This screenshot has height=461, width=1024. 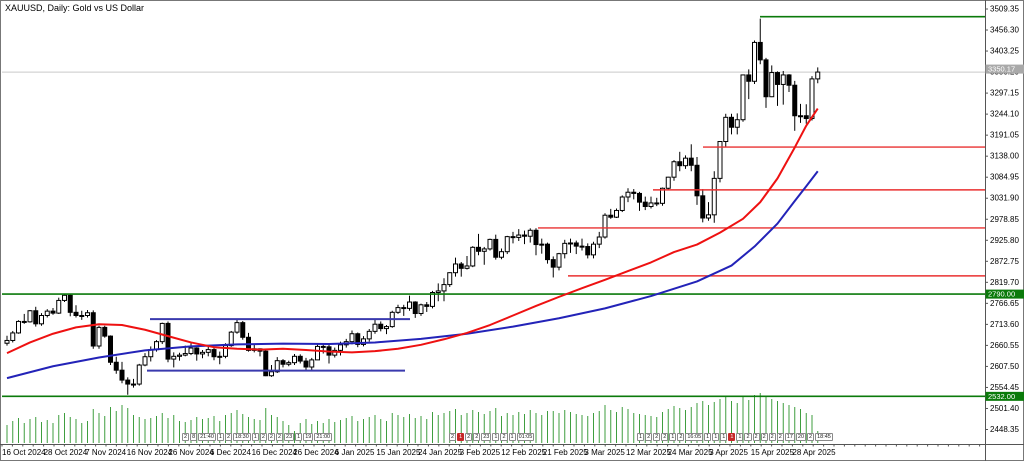 What do you see at coordinates (1004, 51) in the screenshot?
I see `y-axis-tick-label: 3403.25` at bounding box center [1004, 51].